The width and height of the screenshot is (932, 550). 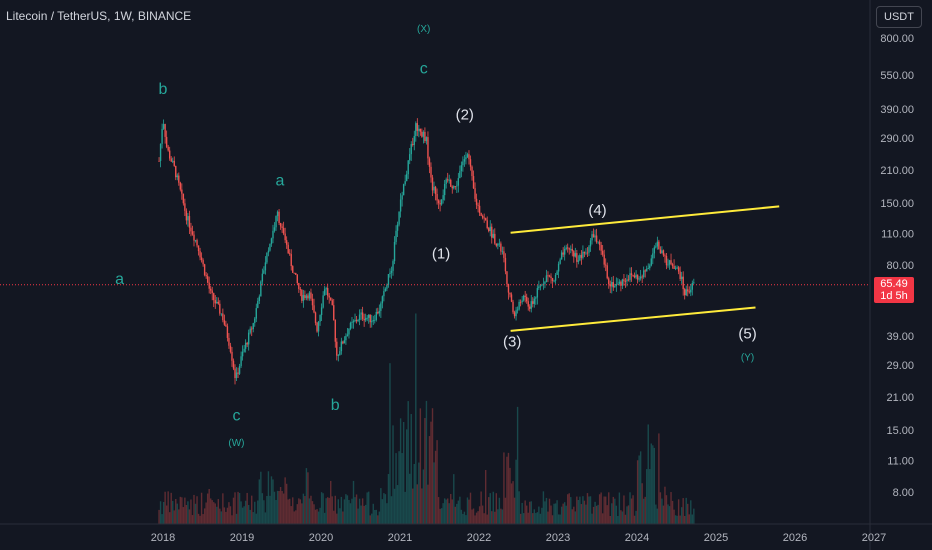 What do you see at coordinates (899, 17) in the screenshot?
I see `currency-button: USDT` at bounding box center [899, 17].